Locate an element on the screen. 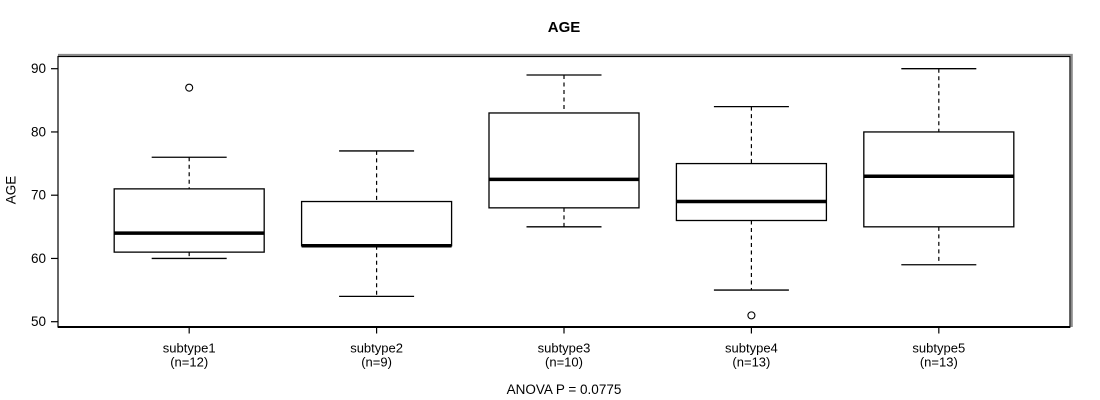 Image resolution: width=1100 pixels, height=400 pixels. boxplot-group-subtype3 is located at coordinates (564, 151).